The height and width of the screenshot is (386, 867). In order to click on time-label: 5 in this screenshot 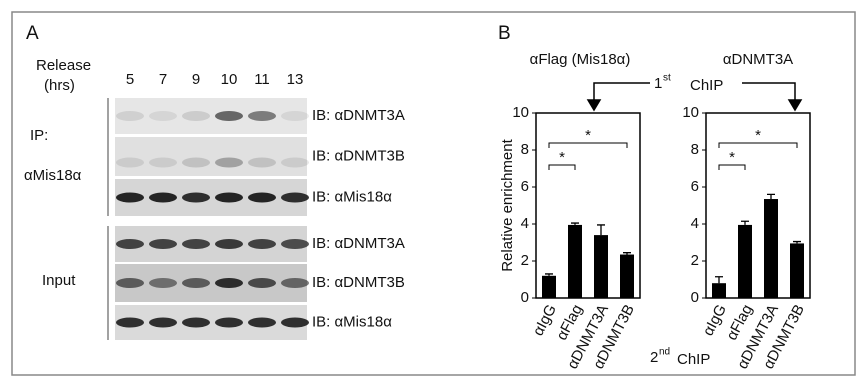, I will do `click(130, 79)`.